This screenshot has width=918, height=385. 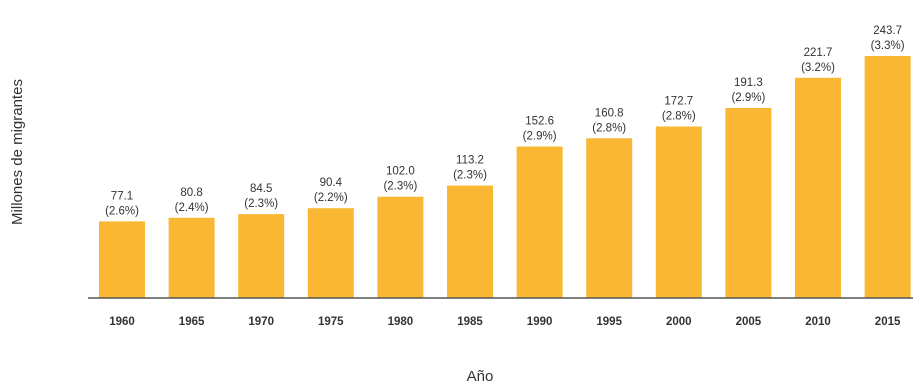 I want to click on value-label-1965: 80.8, so click(x=191, y=193).